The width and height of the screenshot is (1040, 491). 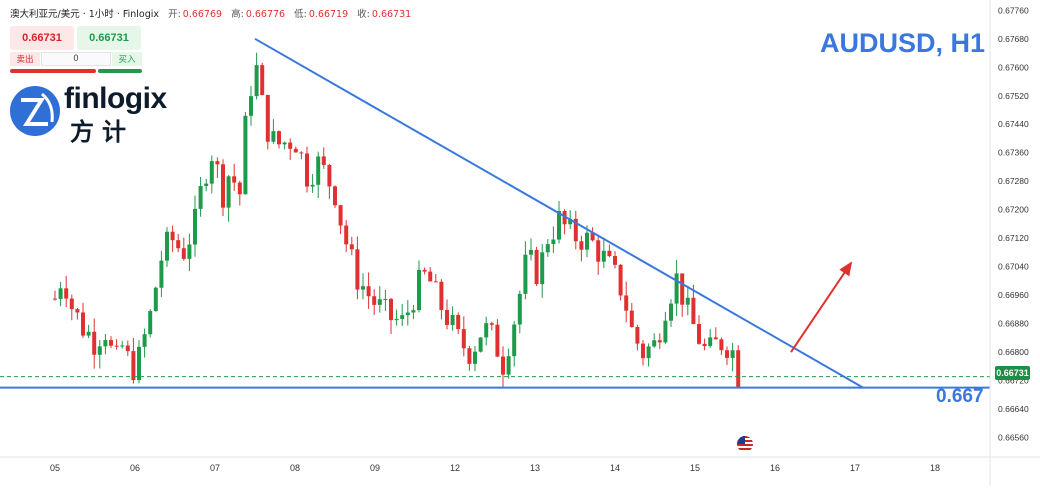 I want to click on logo-name: finlogix, so click(x=115, y=98).